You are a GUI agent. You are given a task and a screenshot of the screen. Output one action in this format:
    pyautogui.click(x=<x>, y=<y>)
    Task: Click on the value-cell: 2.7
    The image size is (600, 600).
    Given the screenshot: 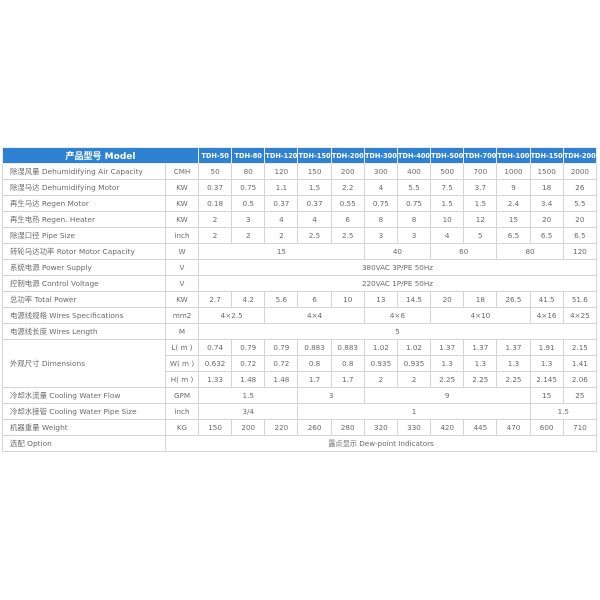 What is the action you would take?
    pyautogui.click(x=215, y=299)
    